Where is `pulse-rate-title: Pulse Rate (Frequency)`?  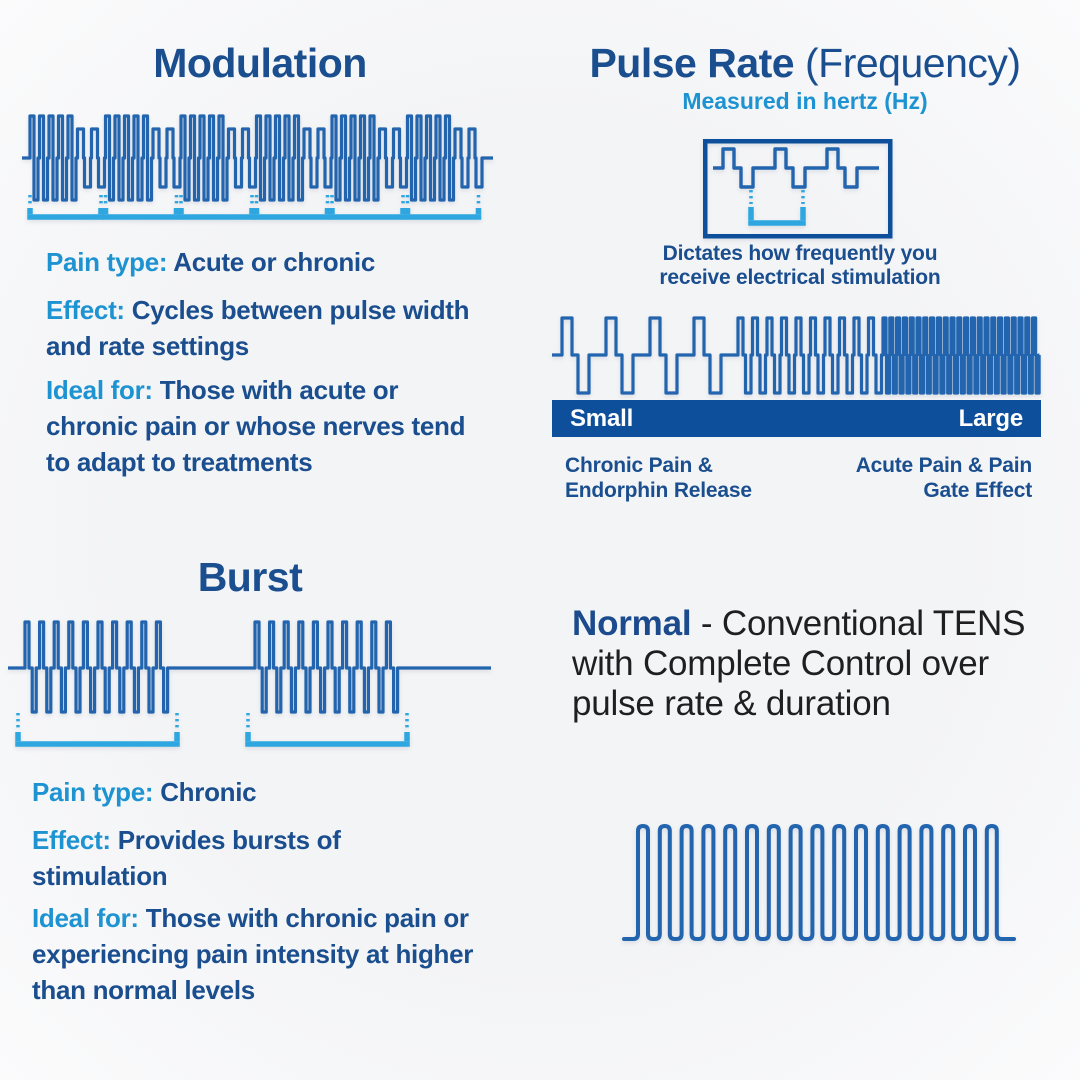
pulse-rate-title: Pulse Rate (Frequency) is located at coordinates (805, 63).